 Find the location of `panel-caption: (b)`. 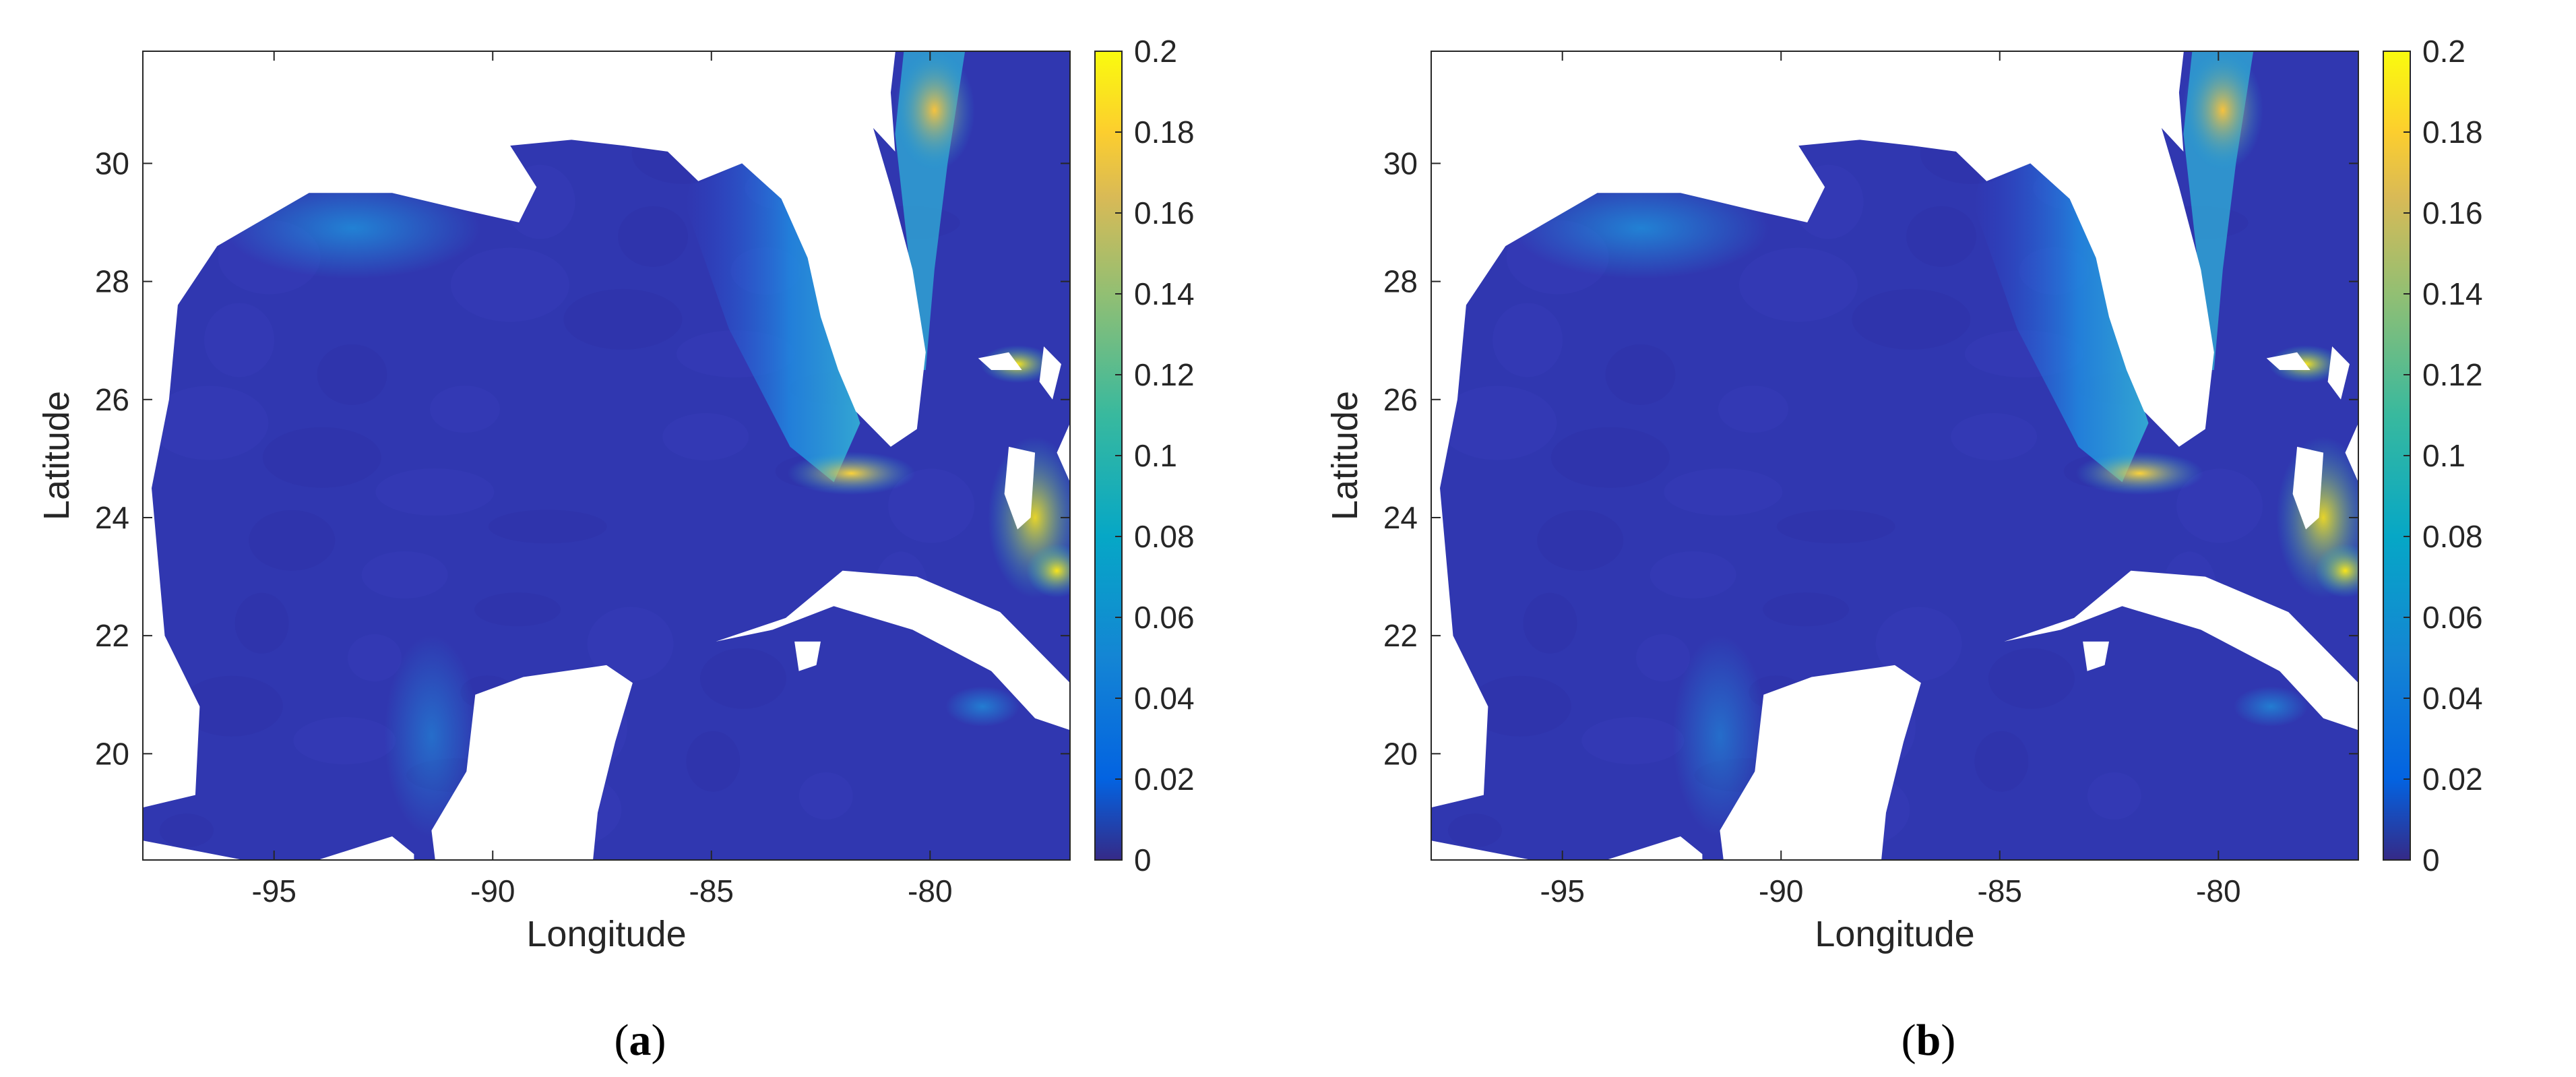

panel-caption: (b) is located at coordinates (1929, 1041).